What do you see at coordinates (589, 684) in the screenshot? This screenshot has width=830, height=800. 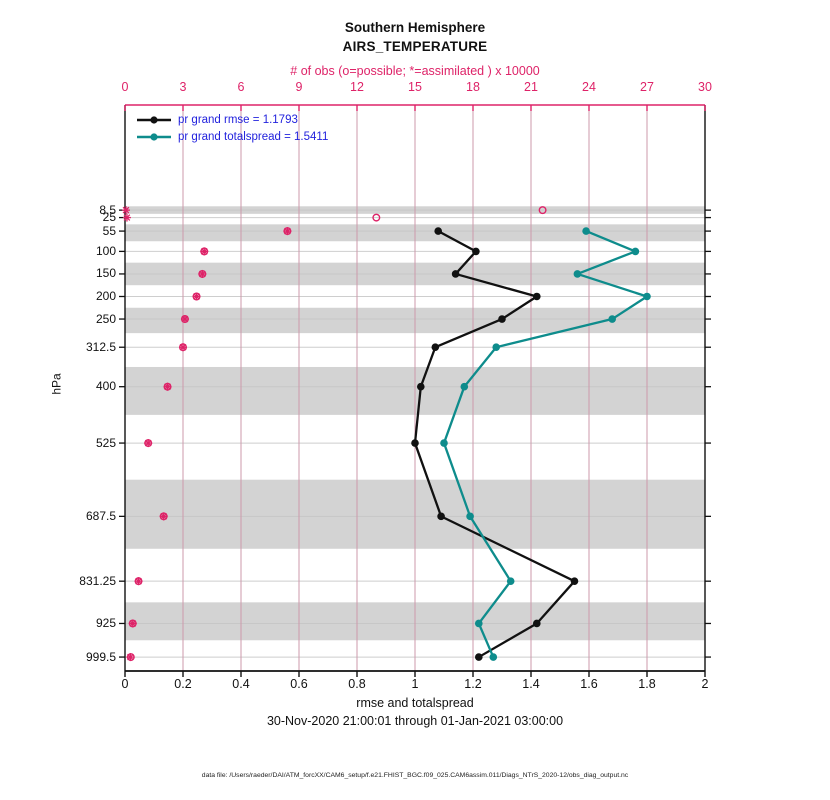 I see `rmse-tick-label: 1.6` at bounding box center [589, 684].